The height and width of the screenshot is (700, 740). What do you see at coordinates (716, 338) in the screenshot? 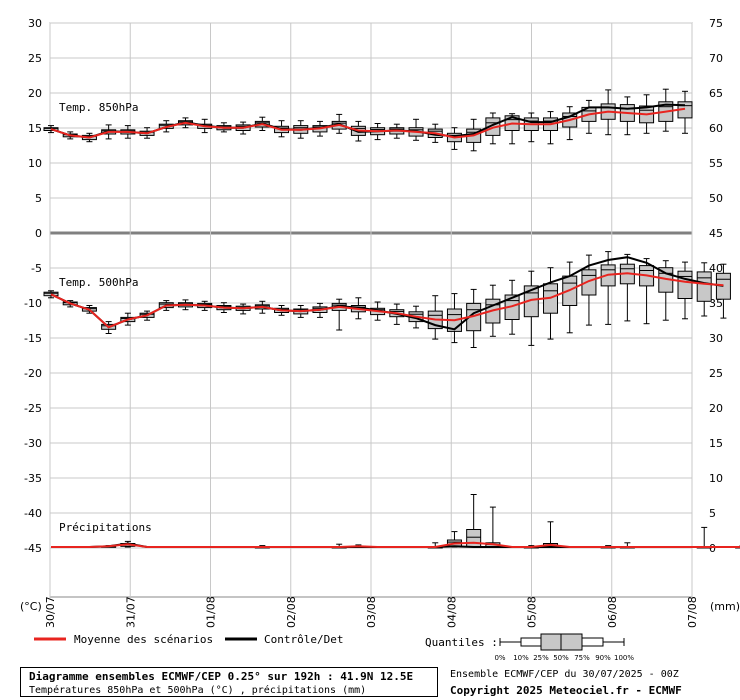
I see `right-tick-label: 30` at bounding box center [716, 338].